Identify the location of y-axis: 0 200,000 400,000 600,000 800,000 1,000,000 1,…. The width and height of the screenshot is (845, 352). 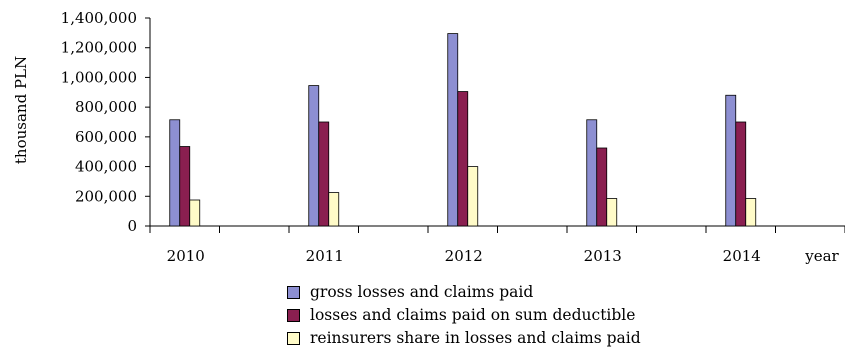
(106, 122).